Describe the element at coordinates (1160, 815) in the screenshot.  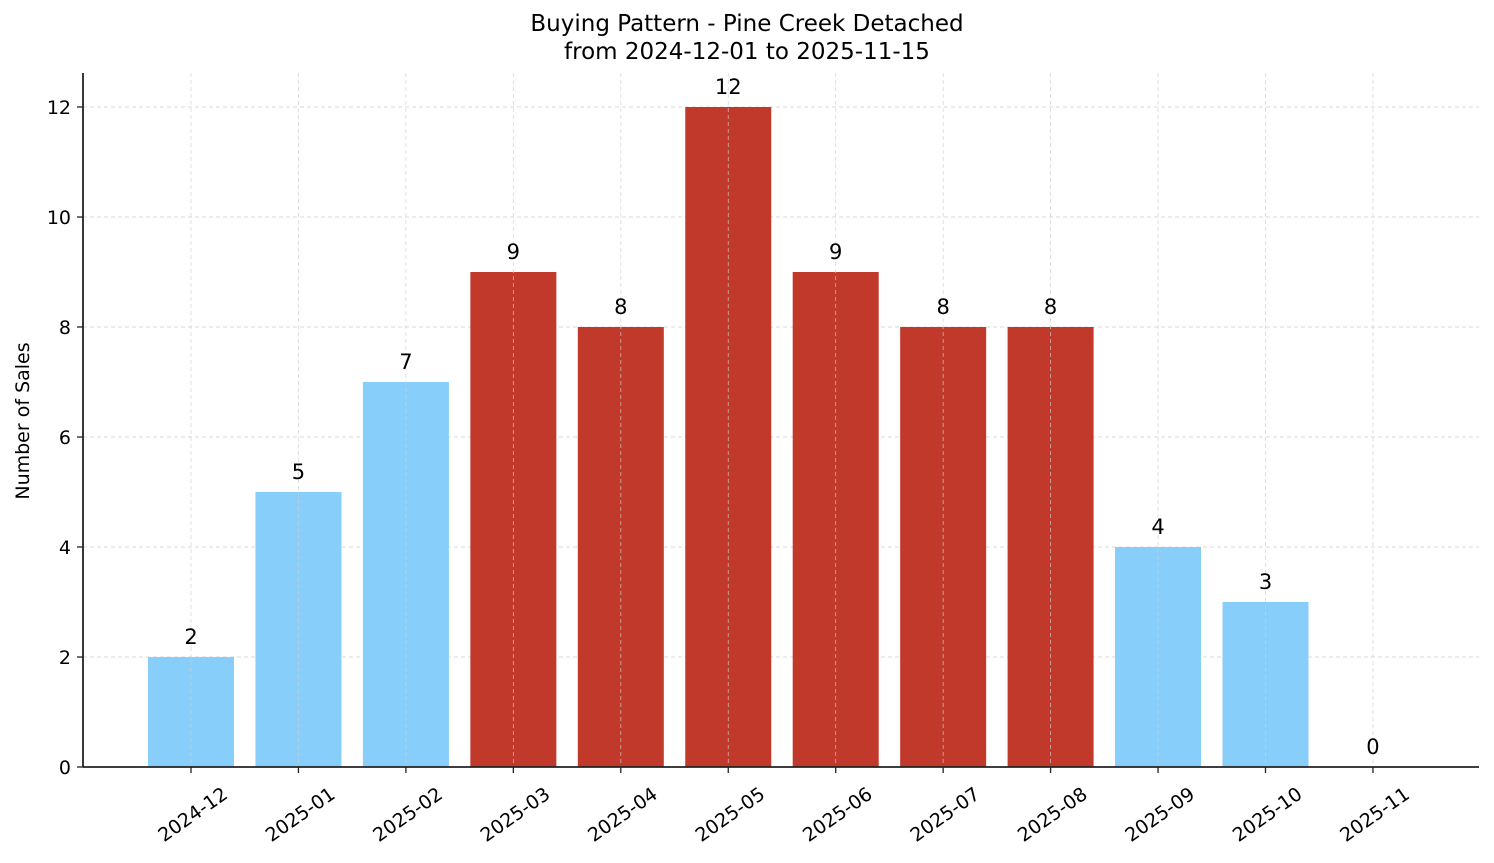
I see `x-tick-label: 2025-09` at that location.